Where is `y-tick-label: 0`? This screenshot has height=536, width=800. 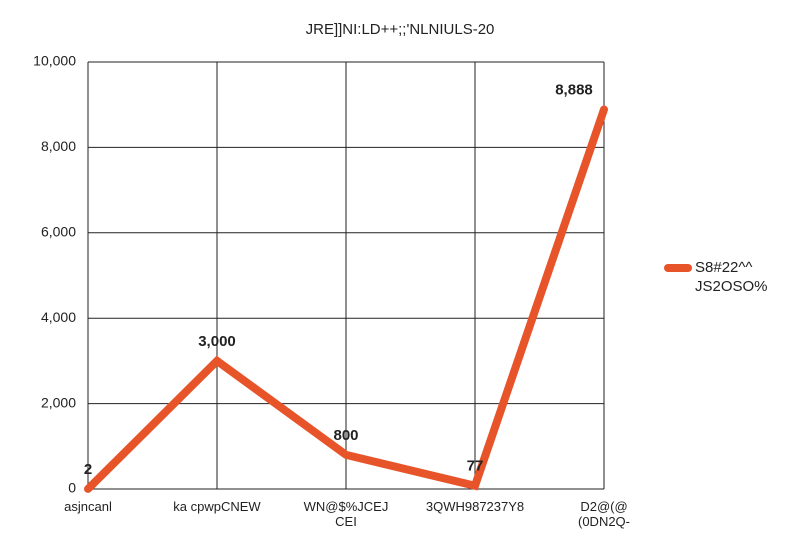 y-tick-label: 0 is located at coordinates (72, 488).